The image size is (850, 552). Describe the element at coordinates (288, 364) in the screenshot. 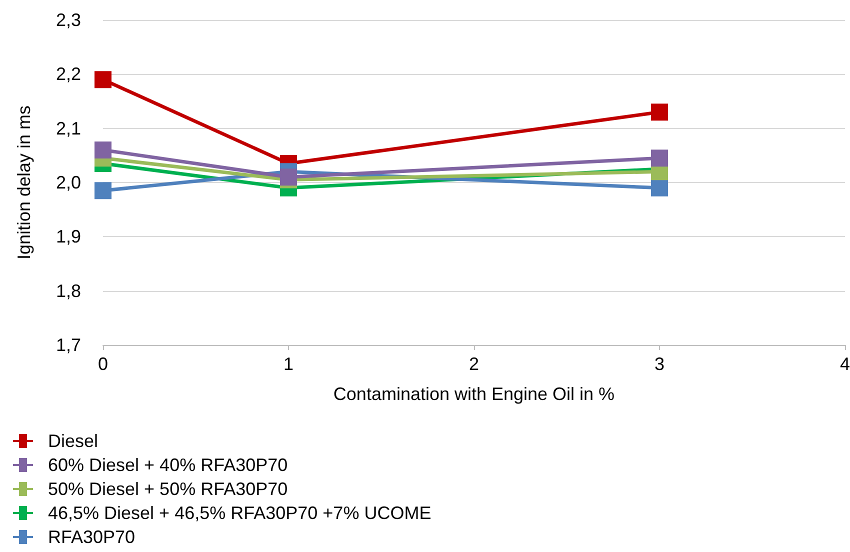

I see `x-tick-label: 1` at that location.